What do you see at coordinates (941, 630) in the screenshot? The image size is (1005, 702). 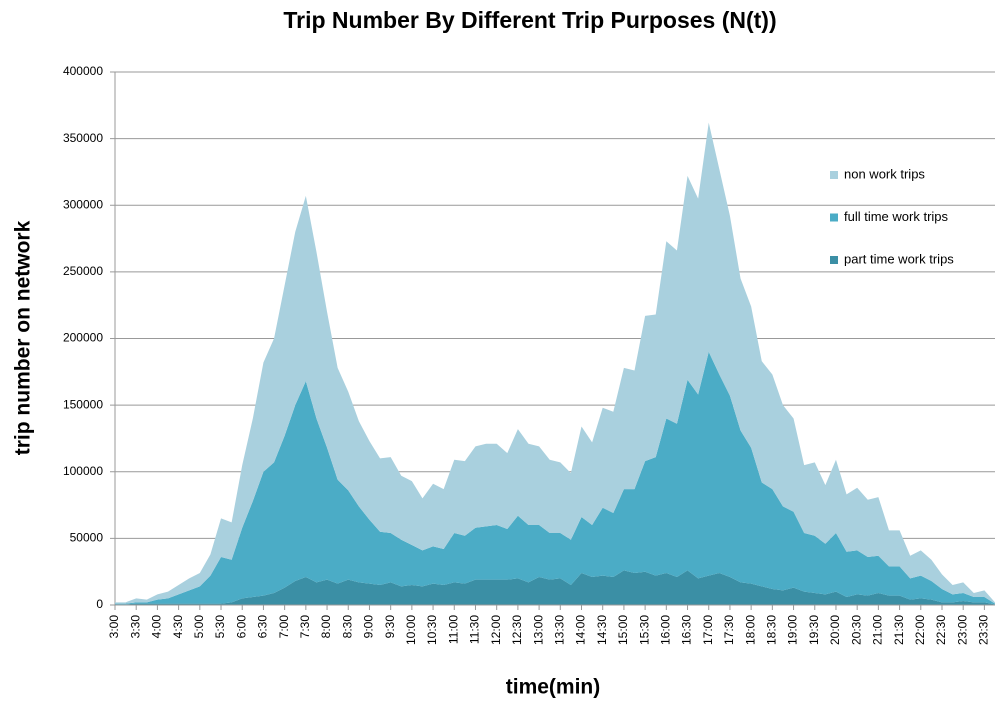 I see `x-tick-label: 22:30` at bounding box center [941, 630].